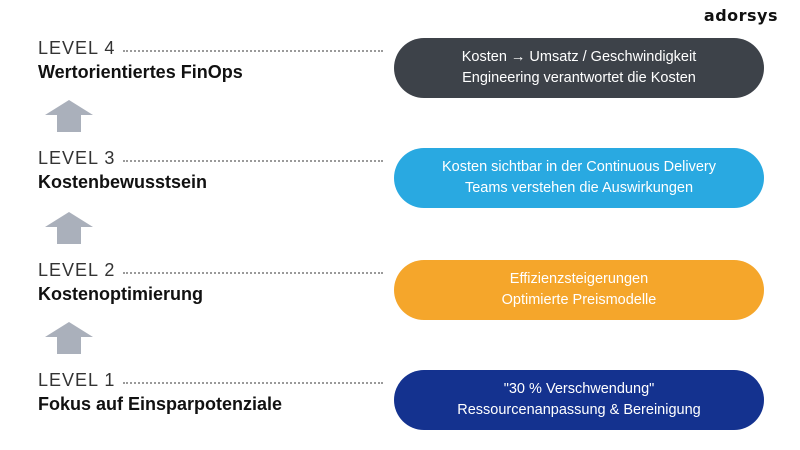  What do you see at coordinates (579, 410) in the screenshot?
I see `level-1-description-line-2: Ressourcenanpassung & Bereinigung` at bounding box center [579, 410].